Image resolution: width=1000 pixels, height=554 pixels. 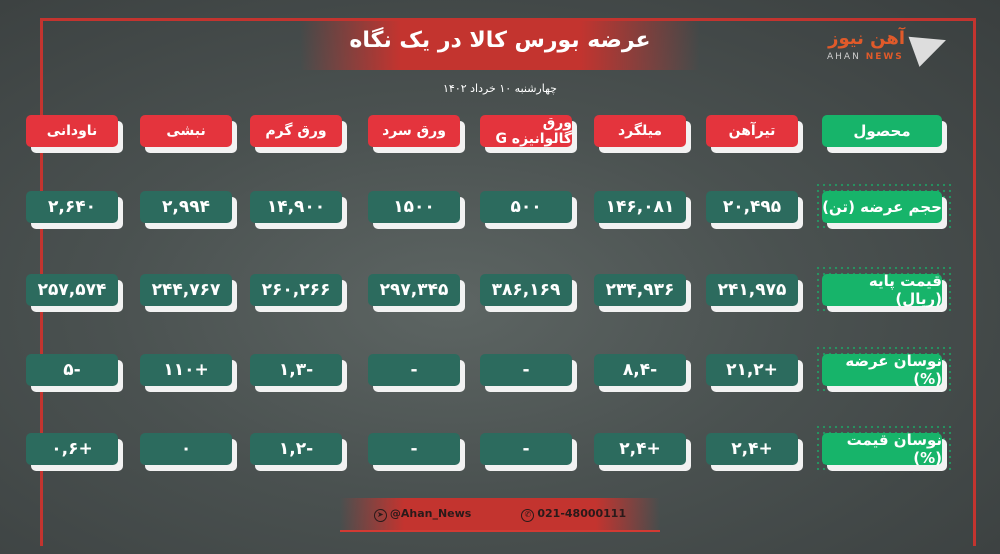 What do you see at coordinates (752, 131) in the screenshot?
I see `product-header: تیرآهن` at bounding box center [752, 131].